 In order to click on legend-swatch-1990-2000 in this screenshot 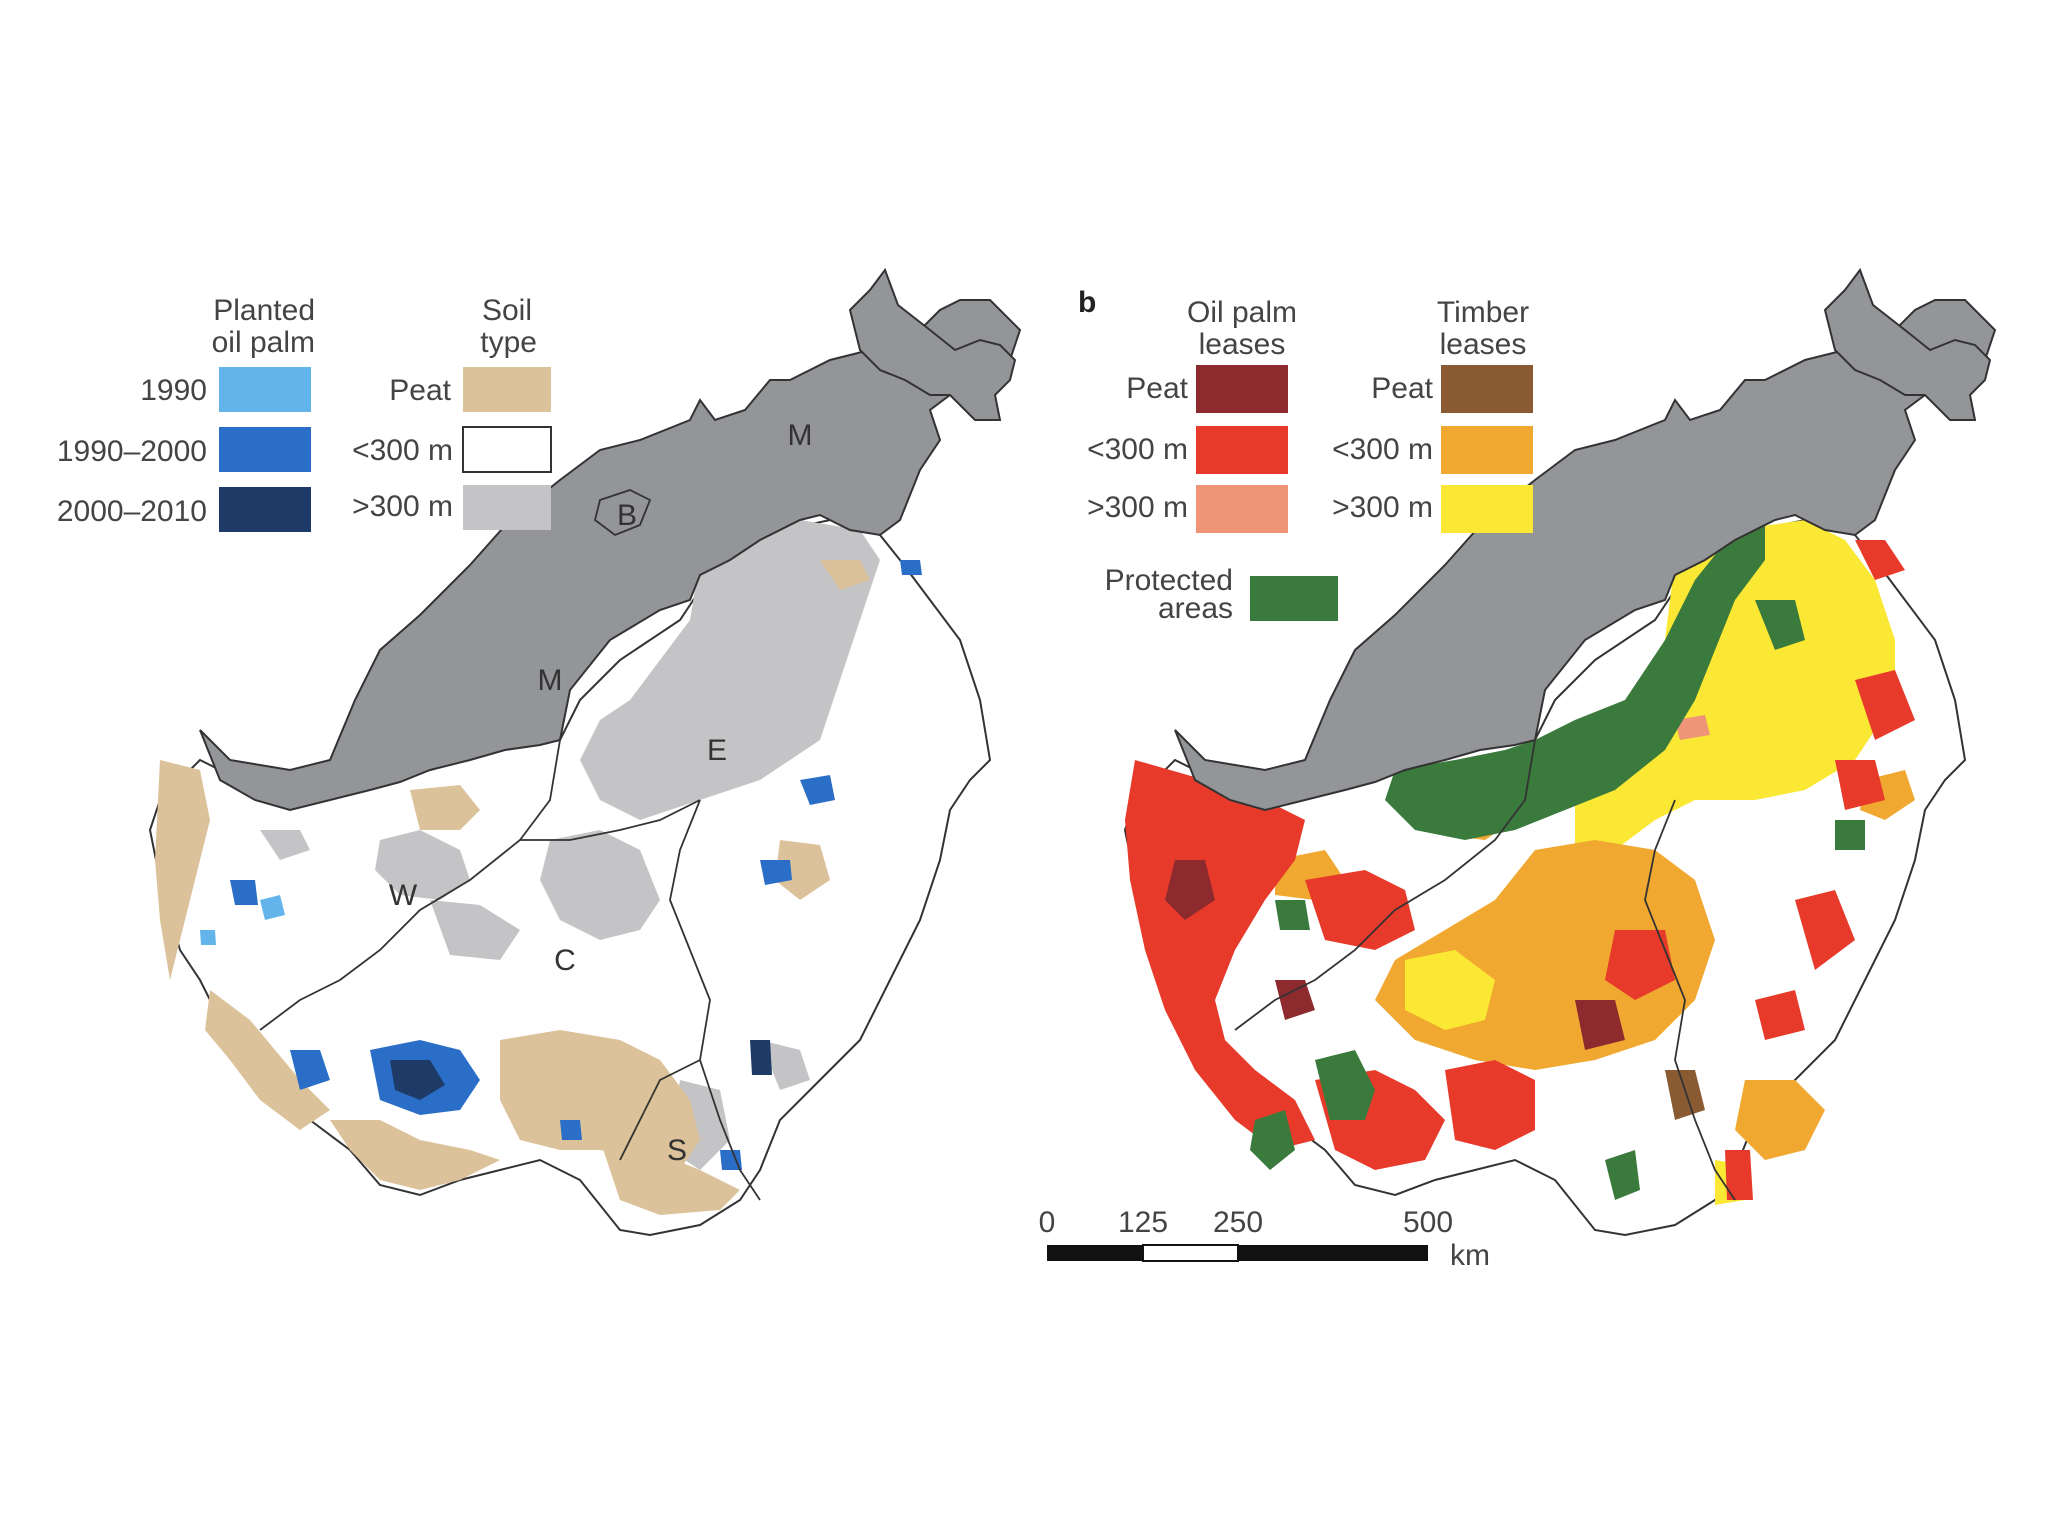, I will do `click(265, 449)`.